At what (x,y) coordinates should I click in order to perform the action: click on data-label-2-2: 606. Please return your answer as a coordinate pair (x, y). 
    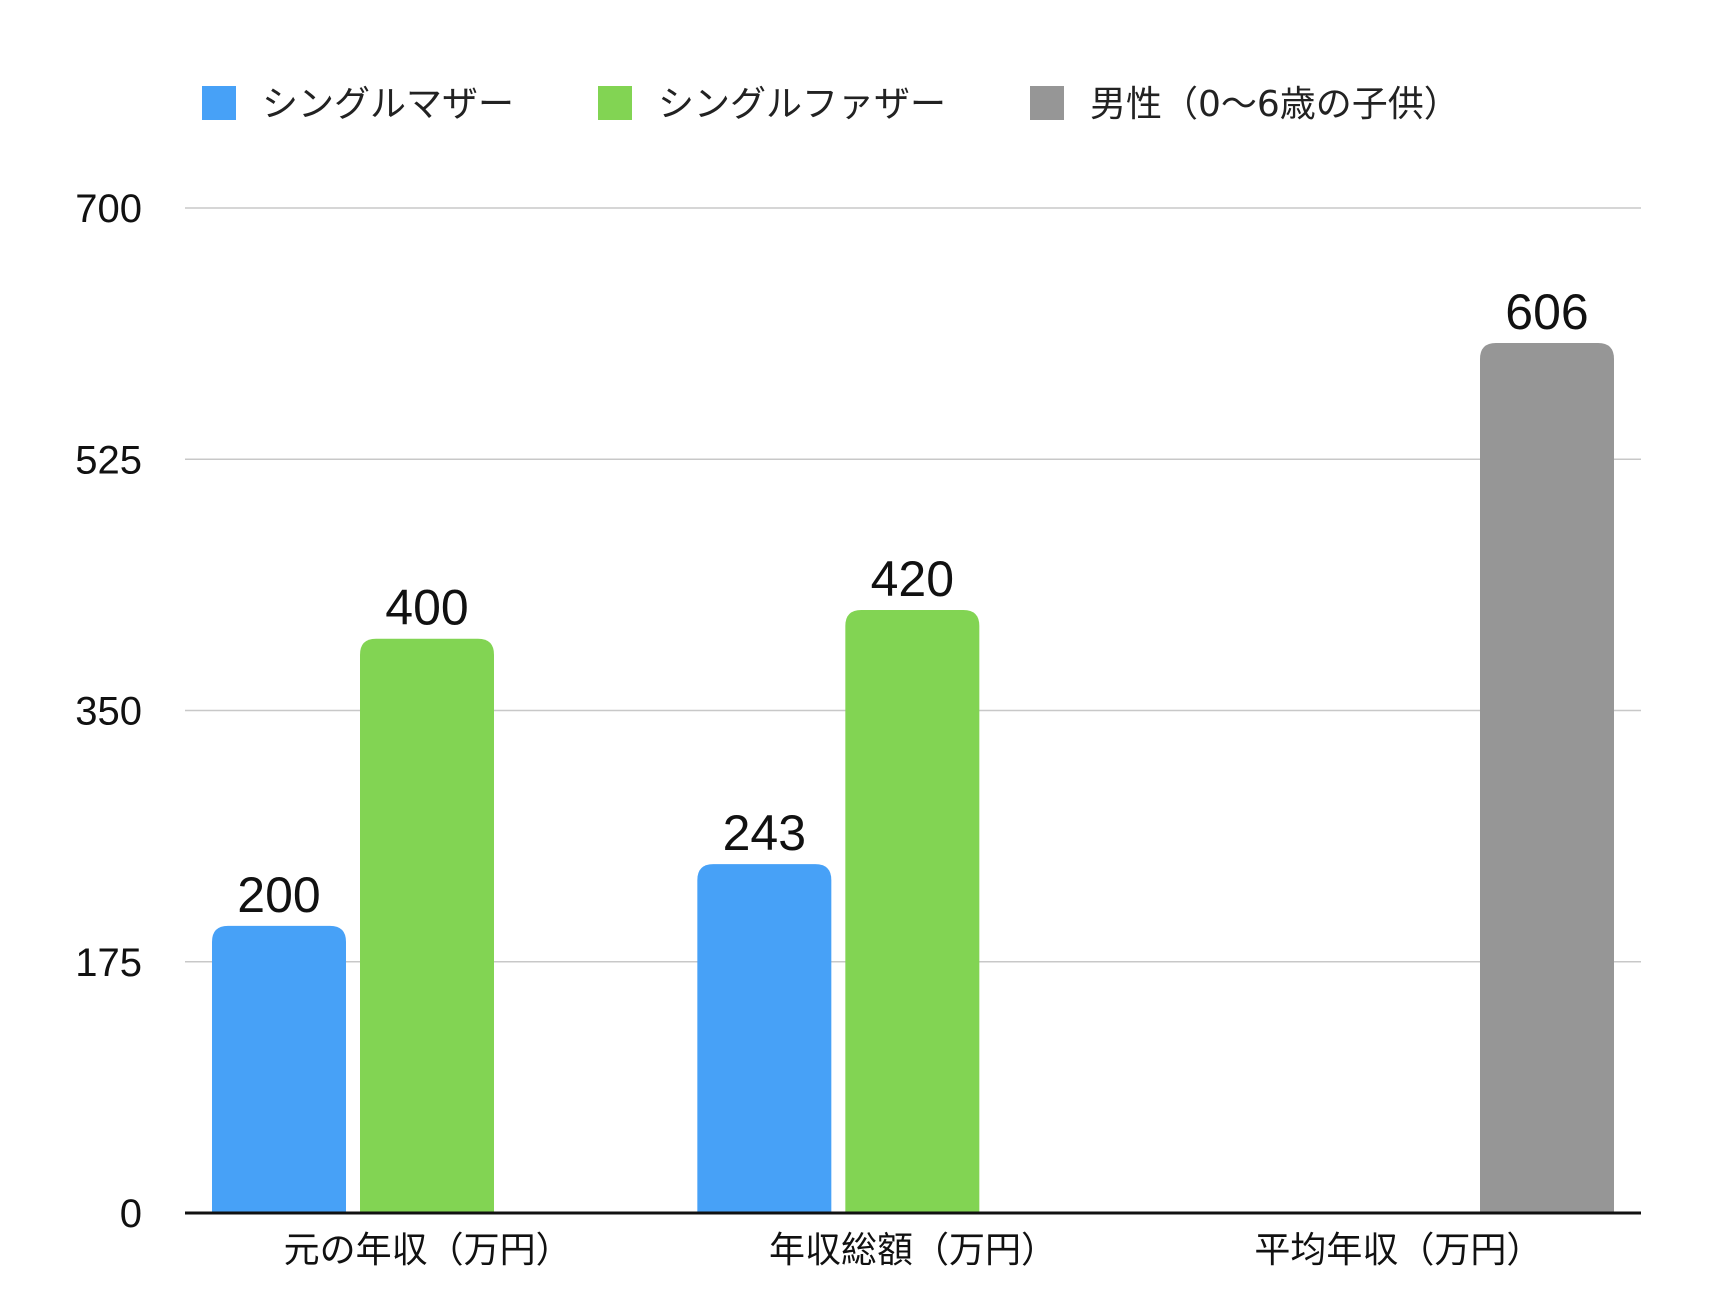
    Looking at the image, I should click on (1546, 312).